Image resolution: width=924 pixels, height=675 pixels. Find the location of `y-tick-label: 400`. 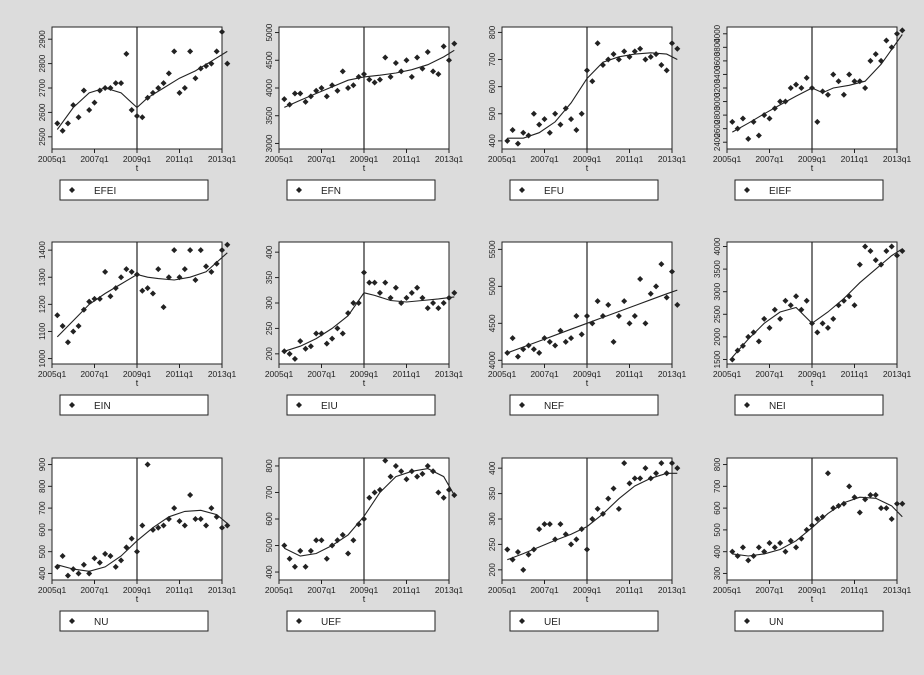

y-tick-label: 400 is located at coordinates (269, 252).